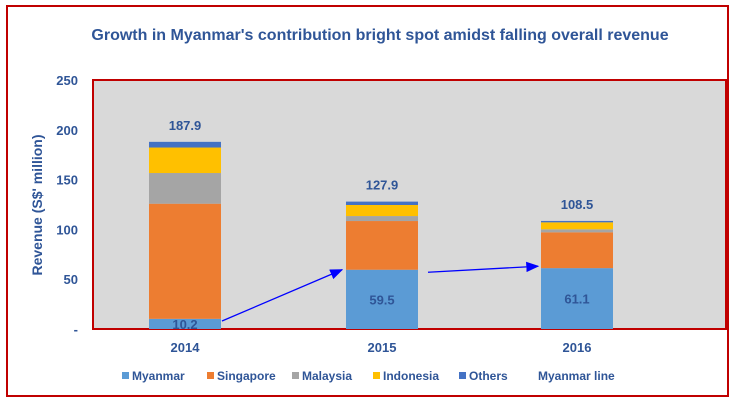 This screenshot has height=416, width=743. I want to click on total-label: 127.9, so click(382, 185).